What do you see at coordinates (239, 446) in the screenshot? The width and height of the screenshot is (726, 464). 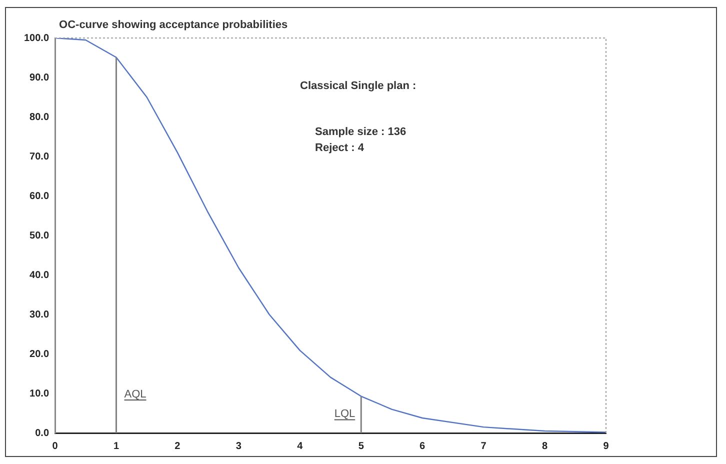 I see `x-tick-label: 3` at bounding box center [239, 446].